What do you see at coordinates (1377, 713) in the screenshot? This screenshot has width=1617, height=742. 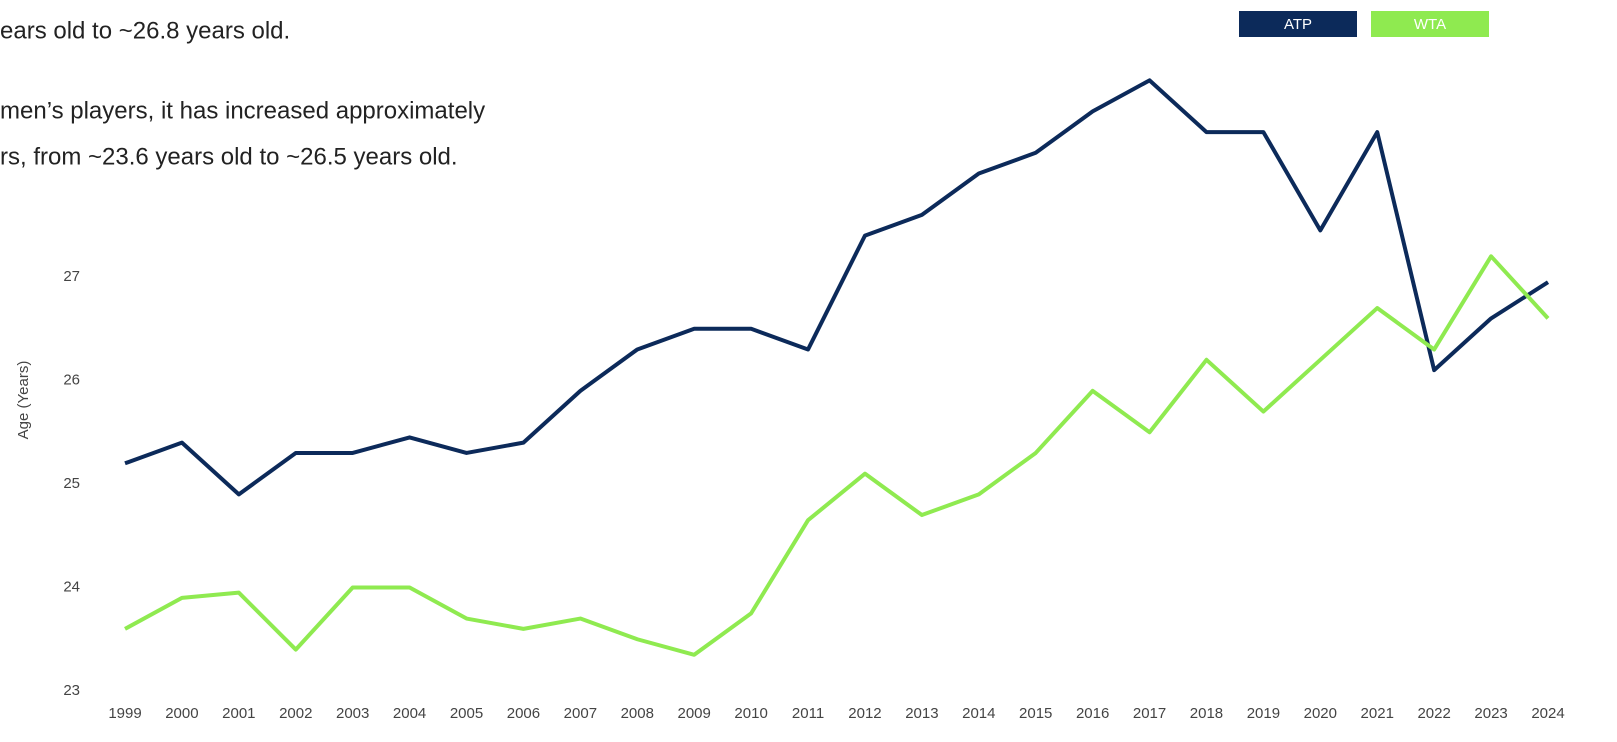 I see `x-tick-label: 2021` at bounding box center [1377, 713].